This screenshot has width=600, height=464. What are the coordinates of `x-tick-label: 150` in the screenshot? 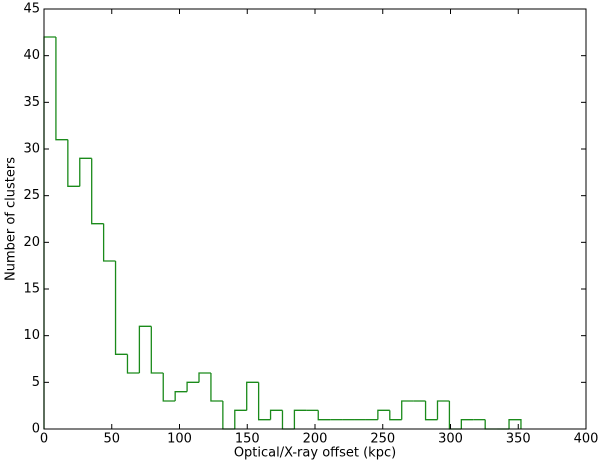 It's located at (247, 439).